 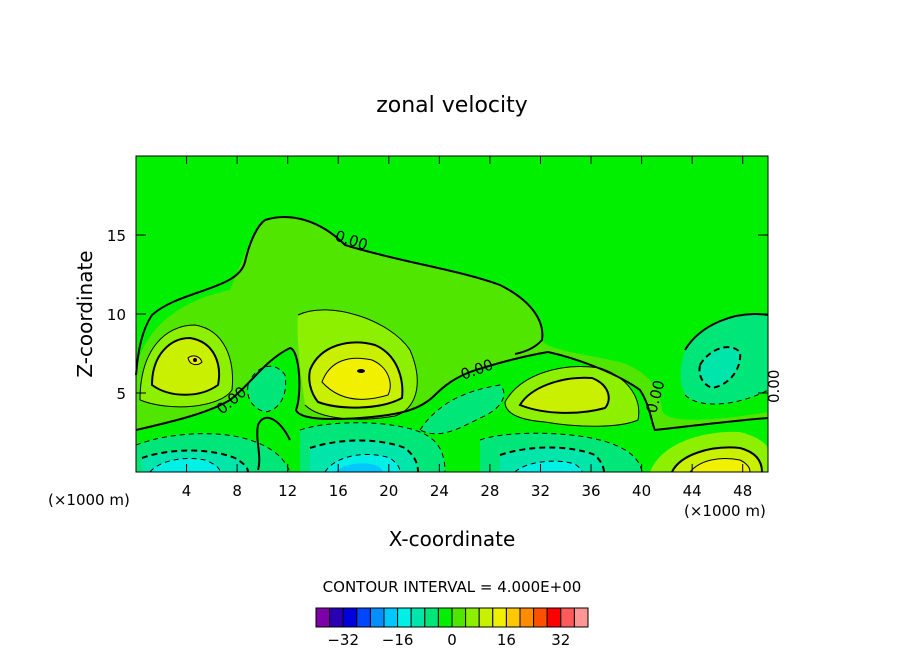 I want to click on colorbar-labels: −32 −16 0 16 32, so click(x=448, y=640).